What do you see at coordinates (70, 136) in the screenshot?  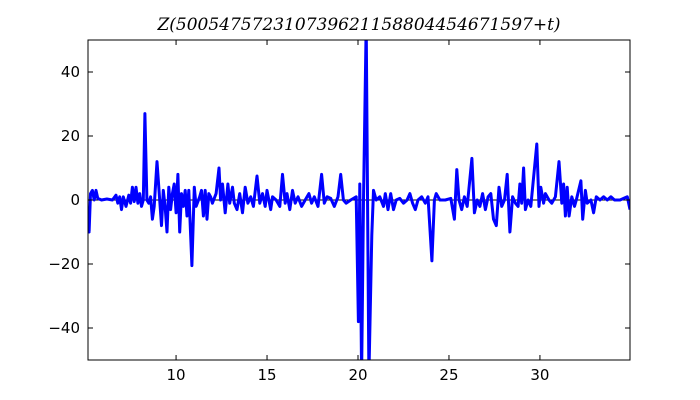 I see `y-tick-label: 20` at bounding box center [70, 136].